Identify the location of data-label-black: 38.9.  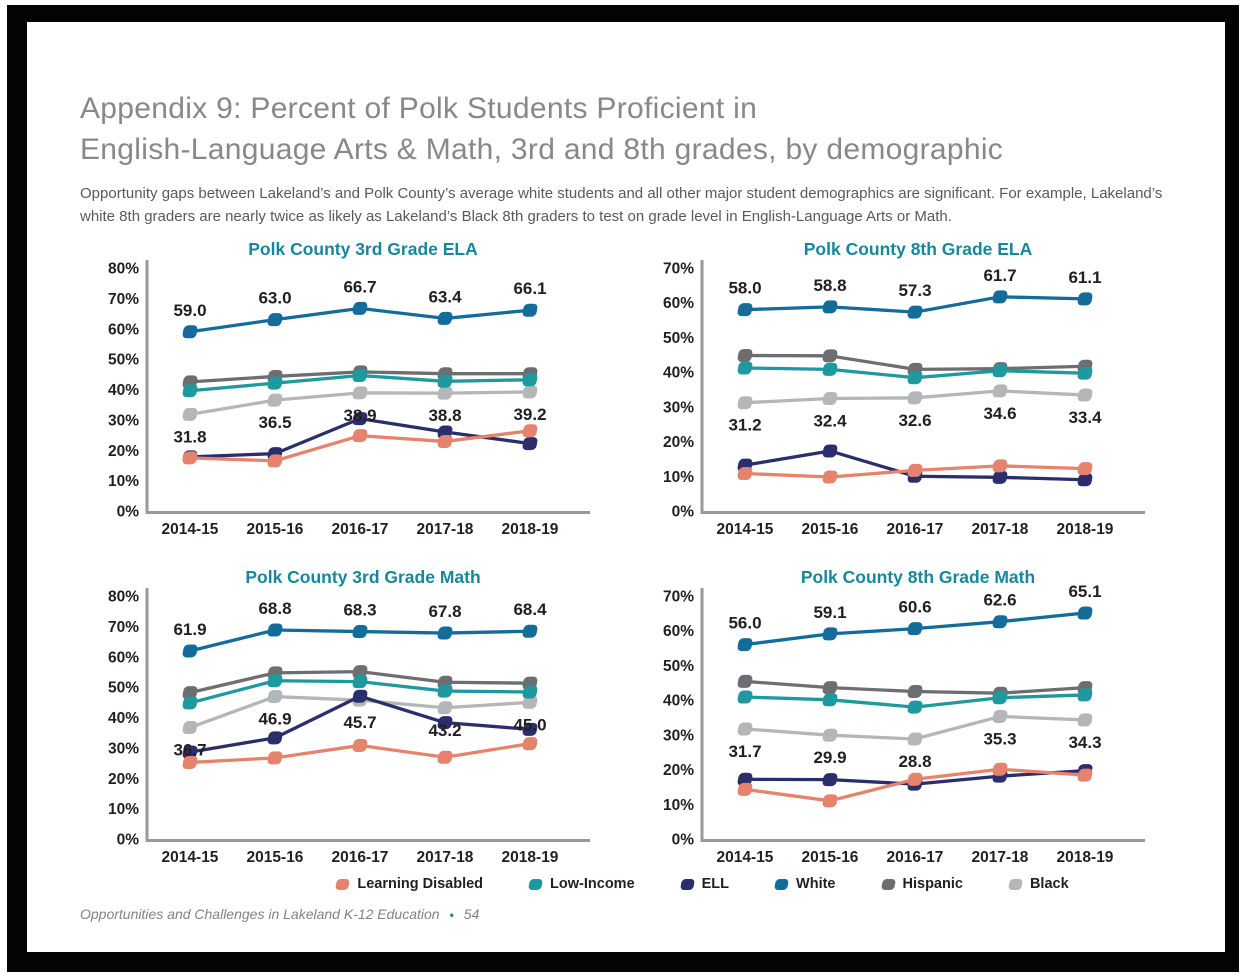
(359, 415).